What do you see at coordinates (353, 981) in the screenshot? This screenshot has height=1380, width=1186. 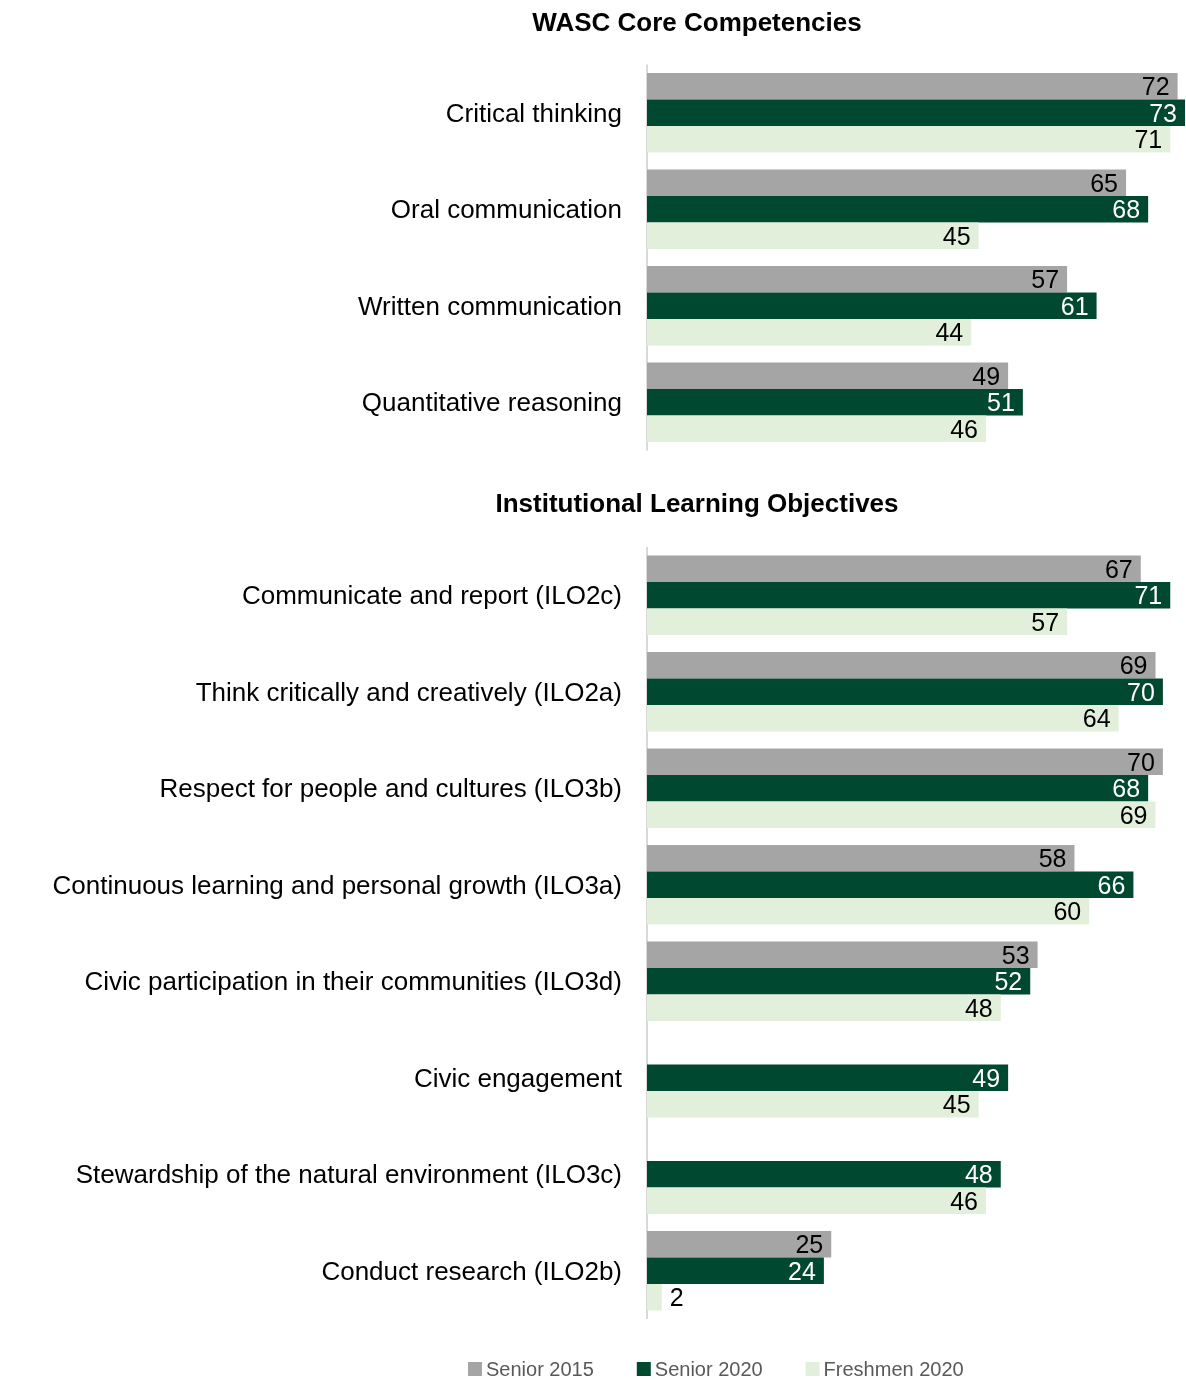 I see `y-tick-label: Civic participation in their communities (ILO3d)` at bounding box center [353, 981].